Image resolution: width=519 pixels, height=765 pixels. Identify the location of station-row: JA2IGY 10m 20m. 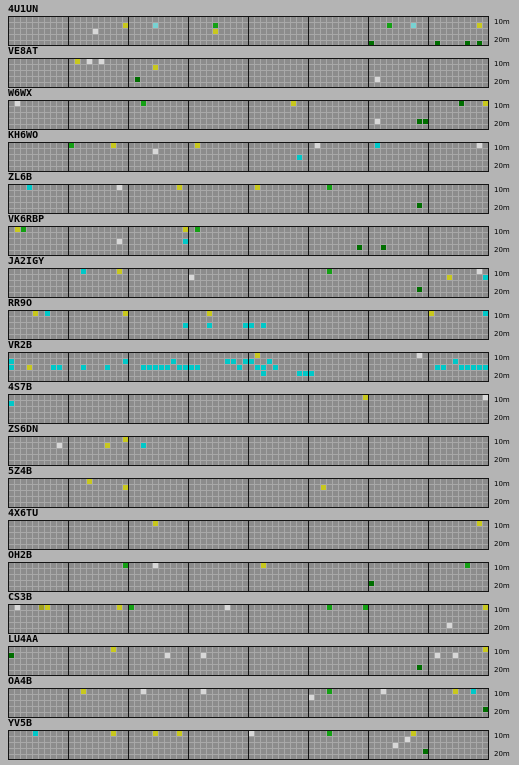
(259, 277).